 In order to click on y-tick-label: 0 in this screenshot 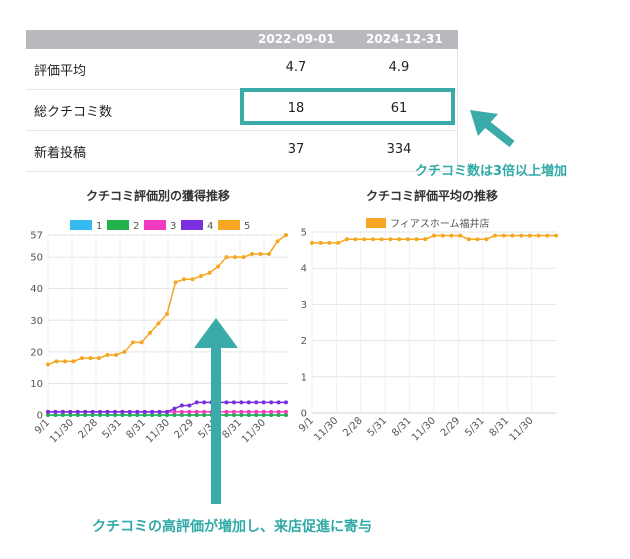, I will do `click(40, 416)`.